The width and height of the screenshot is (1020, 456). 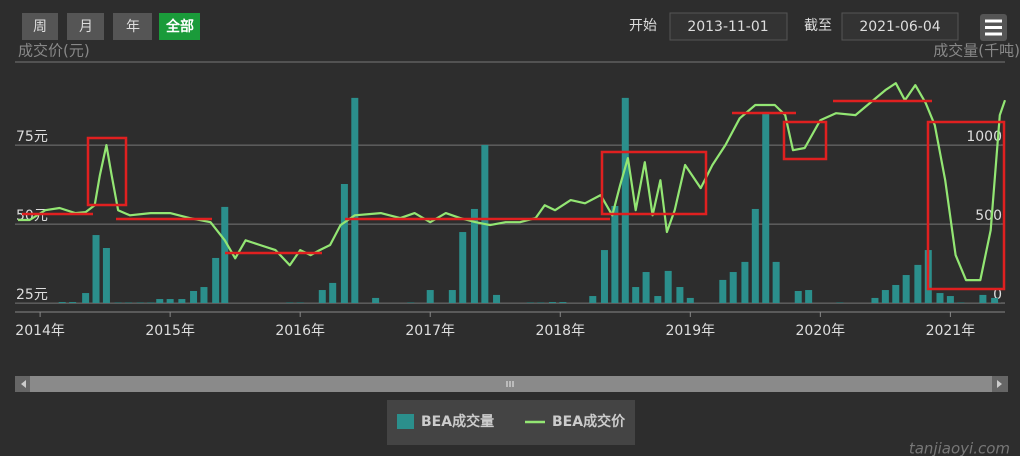 I want to click on menu-icon, so click(x=993, y=27).